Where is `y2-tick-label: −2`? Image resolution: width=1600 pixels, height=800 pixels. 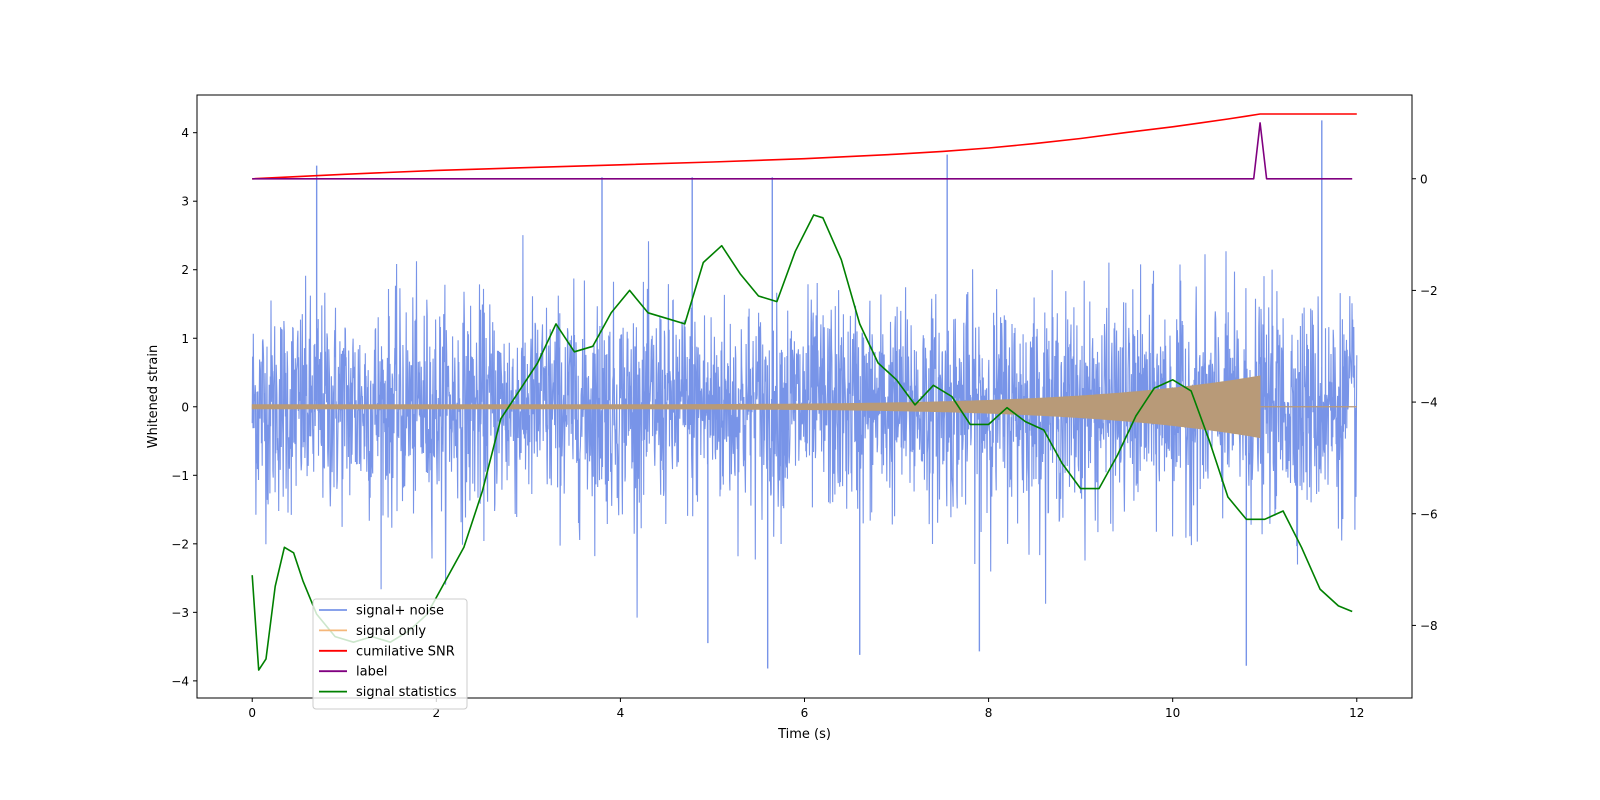
y2-tick-label: −2 is located at coordinates (1429, 291).